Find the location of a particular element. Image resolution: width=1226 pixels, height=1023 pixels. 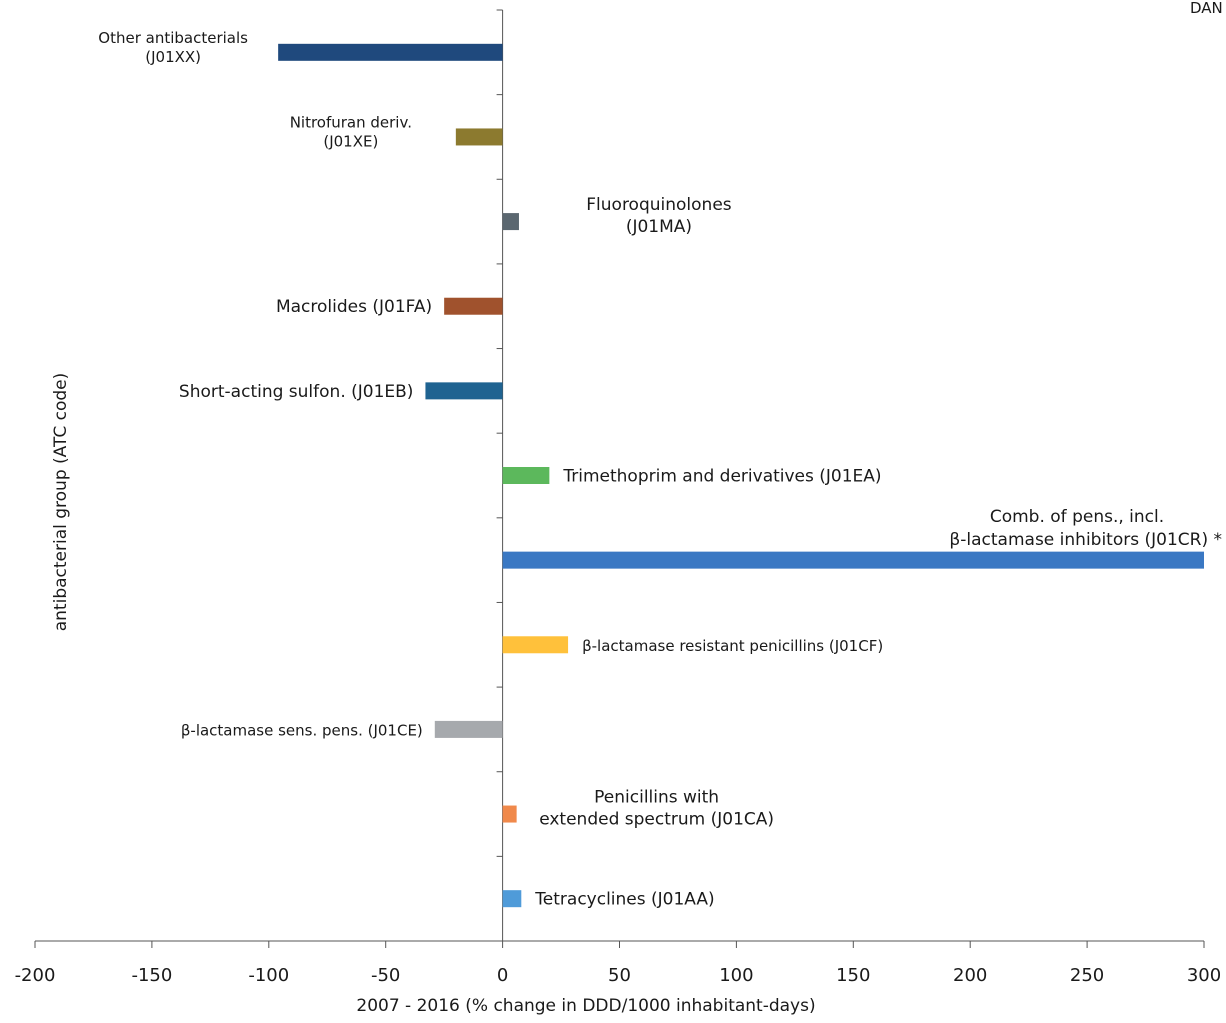

x-tick-label: 150 is located at coordinates (853, 975).